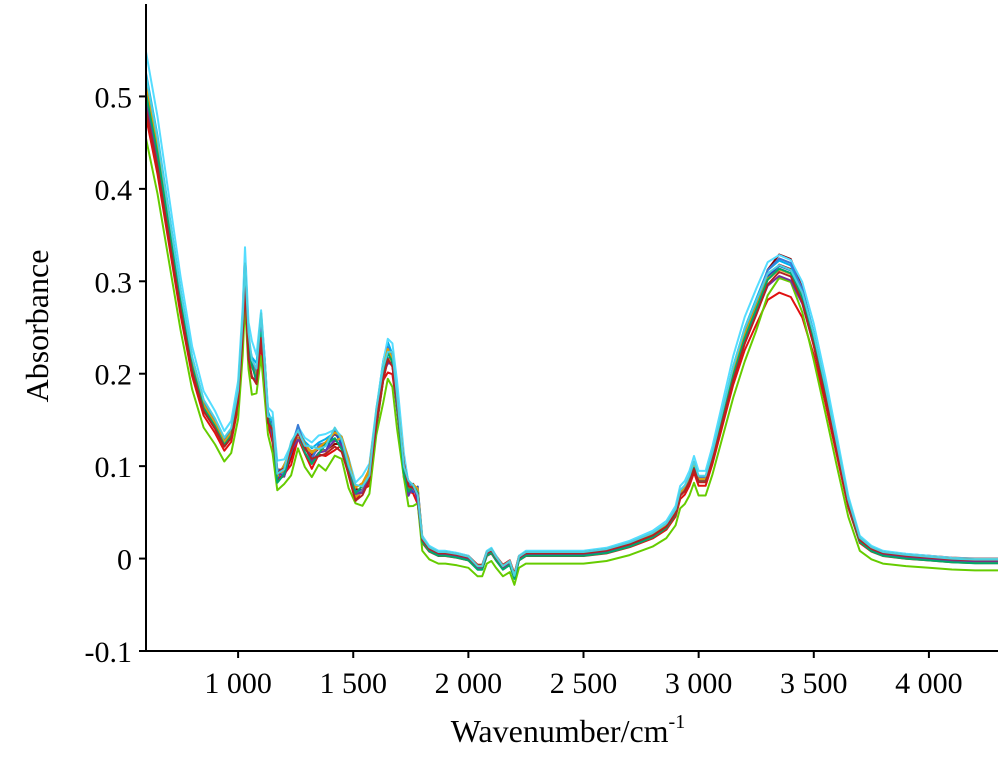  Describe the element at coordinates (238, 683) in the screenshot. I see `x-tick-label: 1 000` at that location.